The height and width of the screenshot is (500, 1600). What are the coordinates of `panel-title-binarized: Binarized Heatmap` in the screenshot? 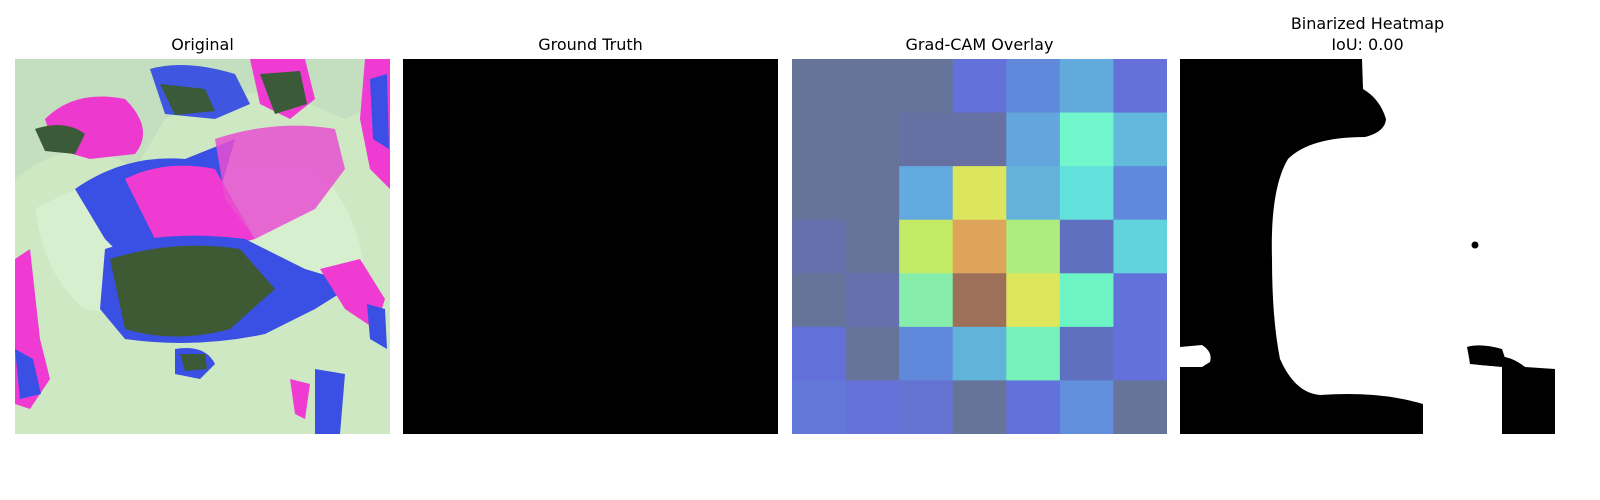 It's located at (1367, 23).